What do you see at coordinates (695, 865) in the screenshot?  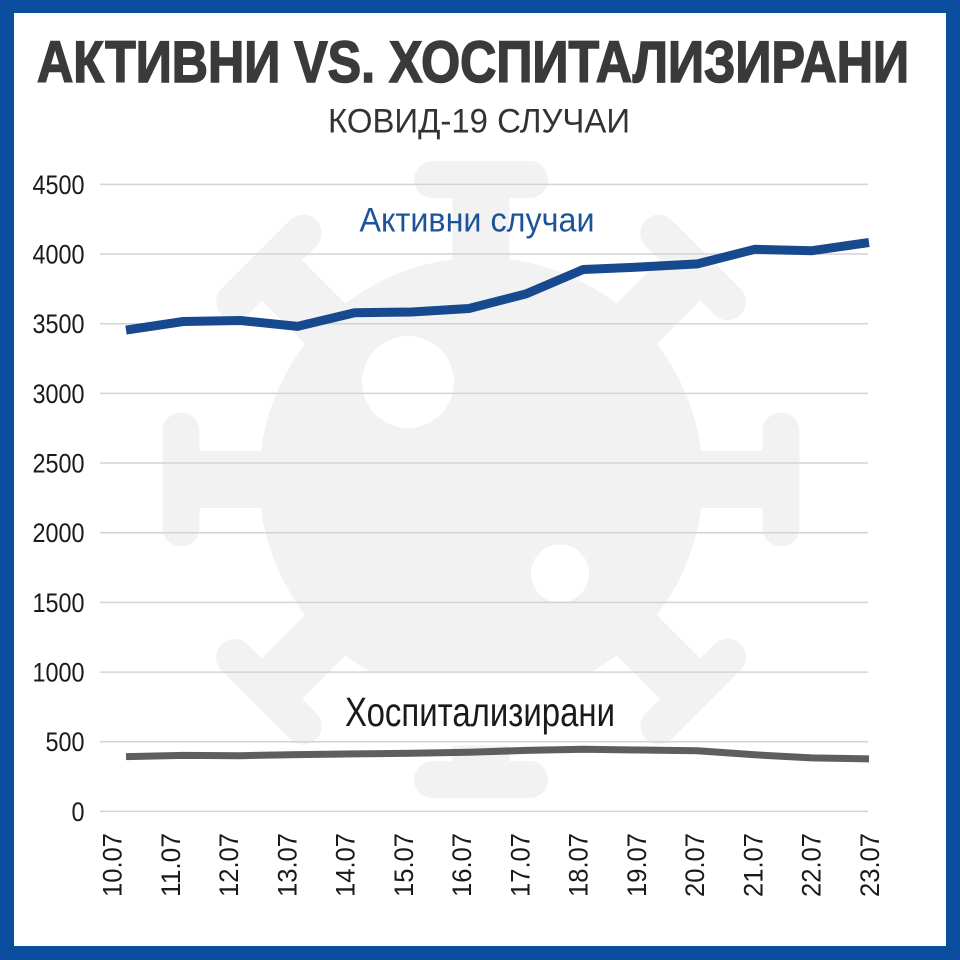 I see `svg-text: 20.07` at bounding box center [695, 865].